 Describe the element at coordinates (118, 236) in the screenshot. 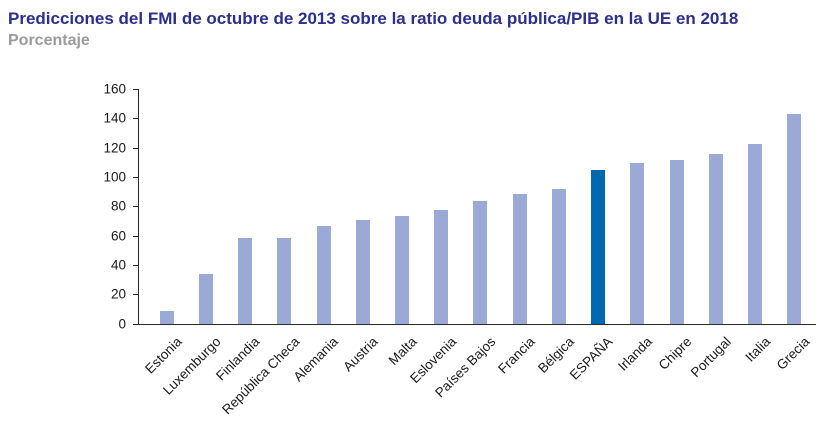

I see `y-axis-tick-label: 60` at that location.